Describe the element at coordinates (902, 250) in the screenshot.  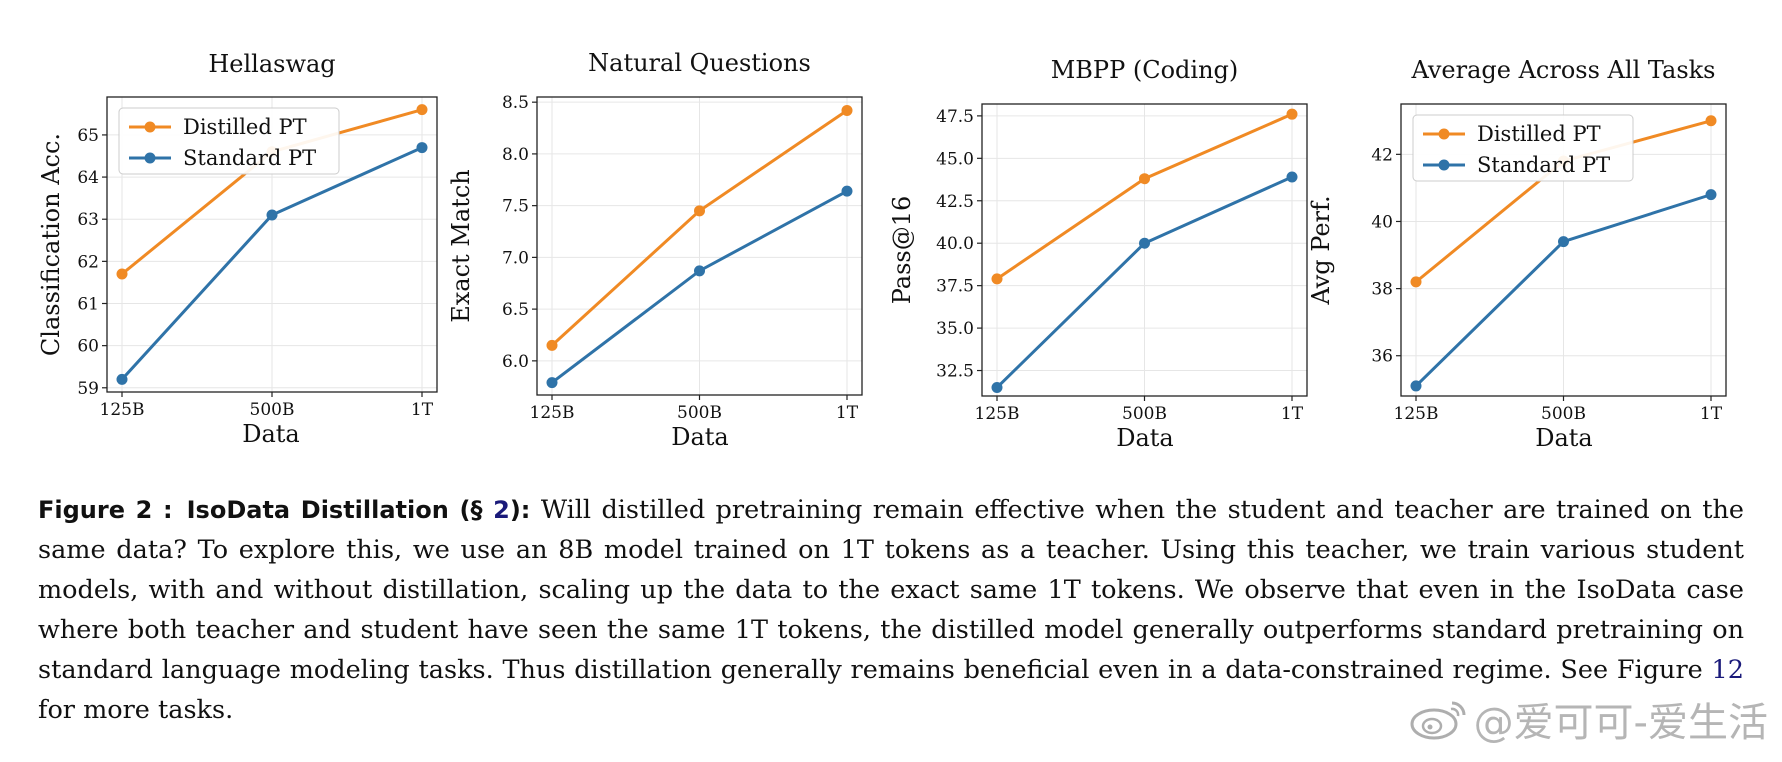
I see `y-axis-label: Pass@16` at that location.